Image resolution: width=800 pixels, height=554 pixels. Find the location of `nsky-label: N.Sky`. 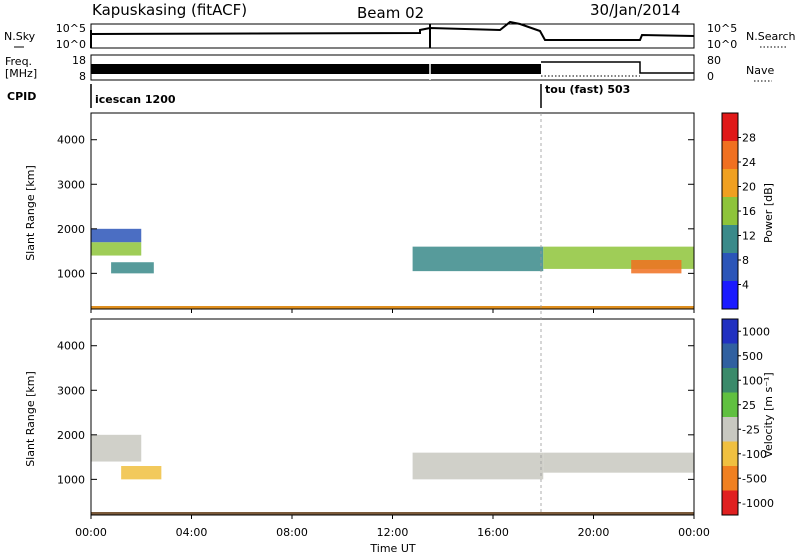

nsky-label: N.Sky is located at coordinates (20, 36).